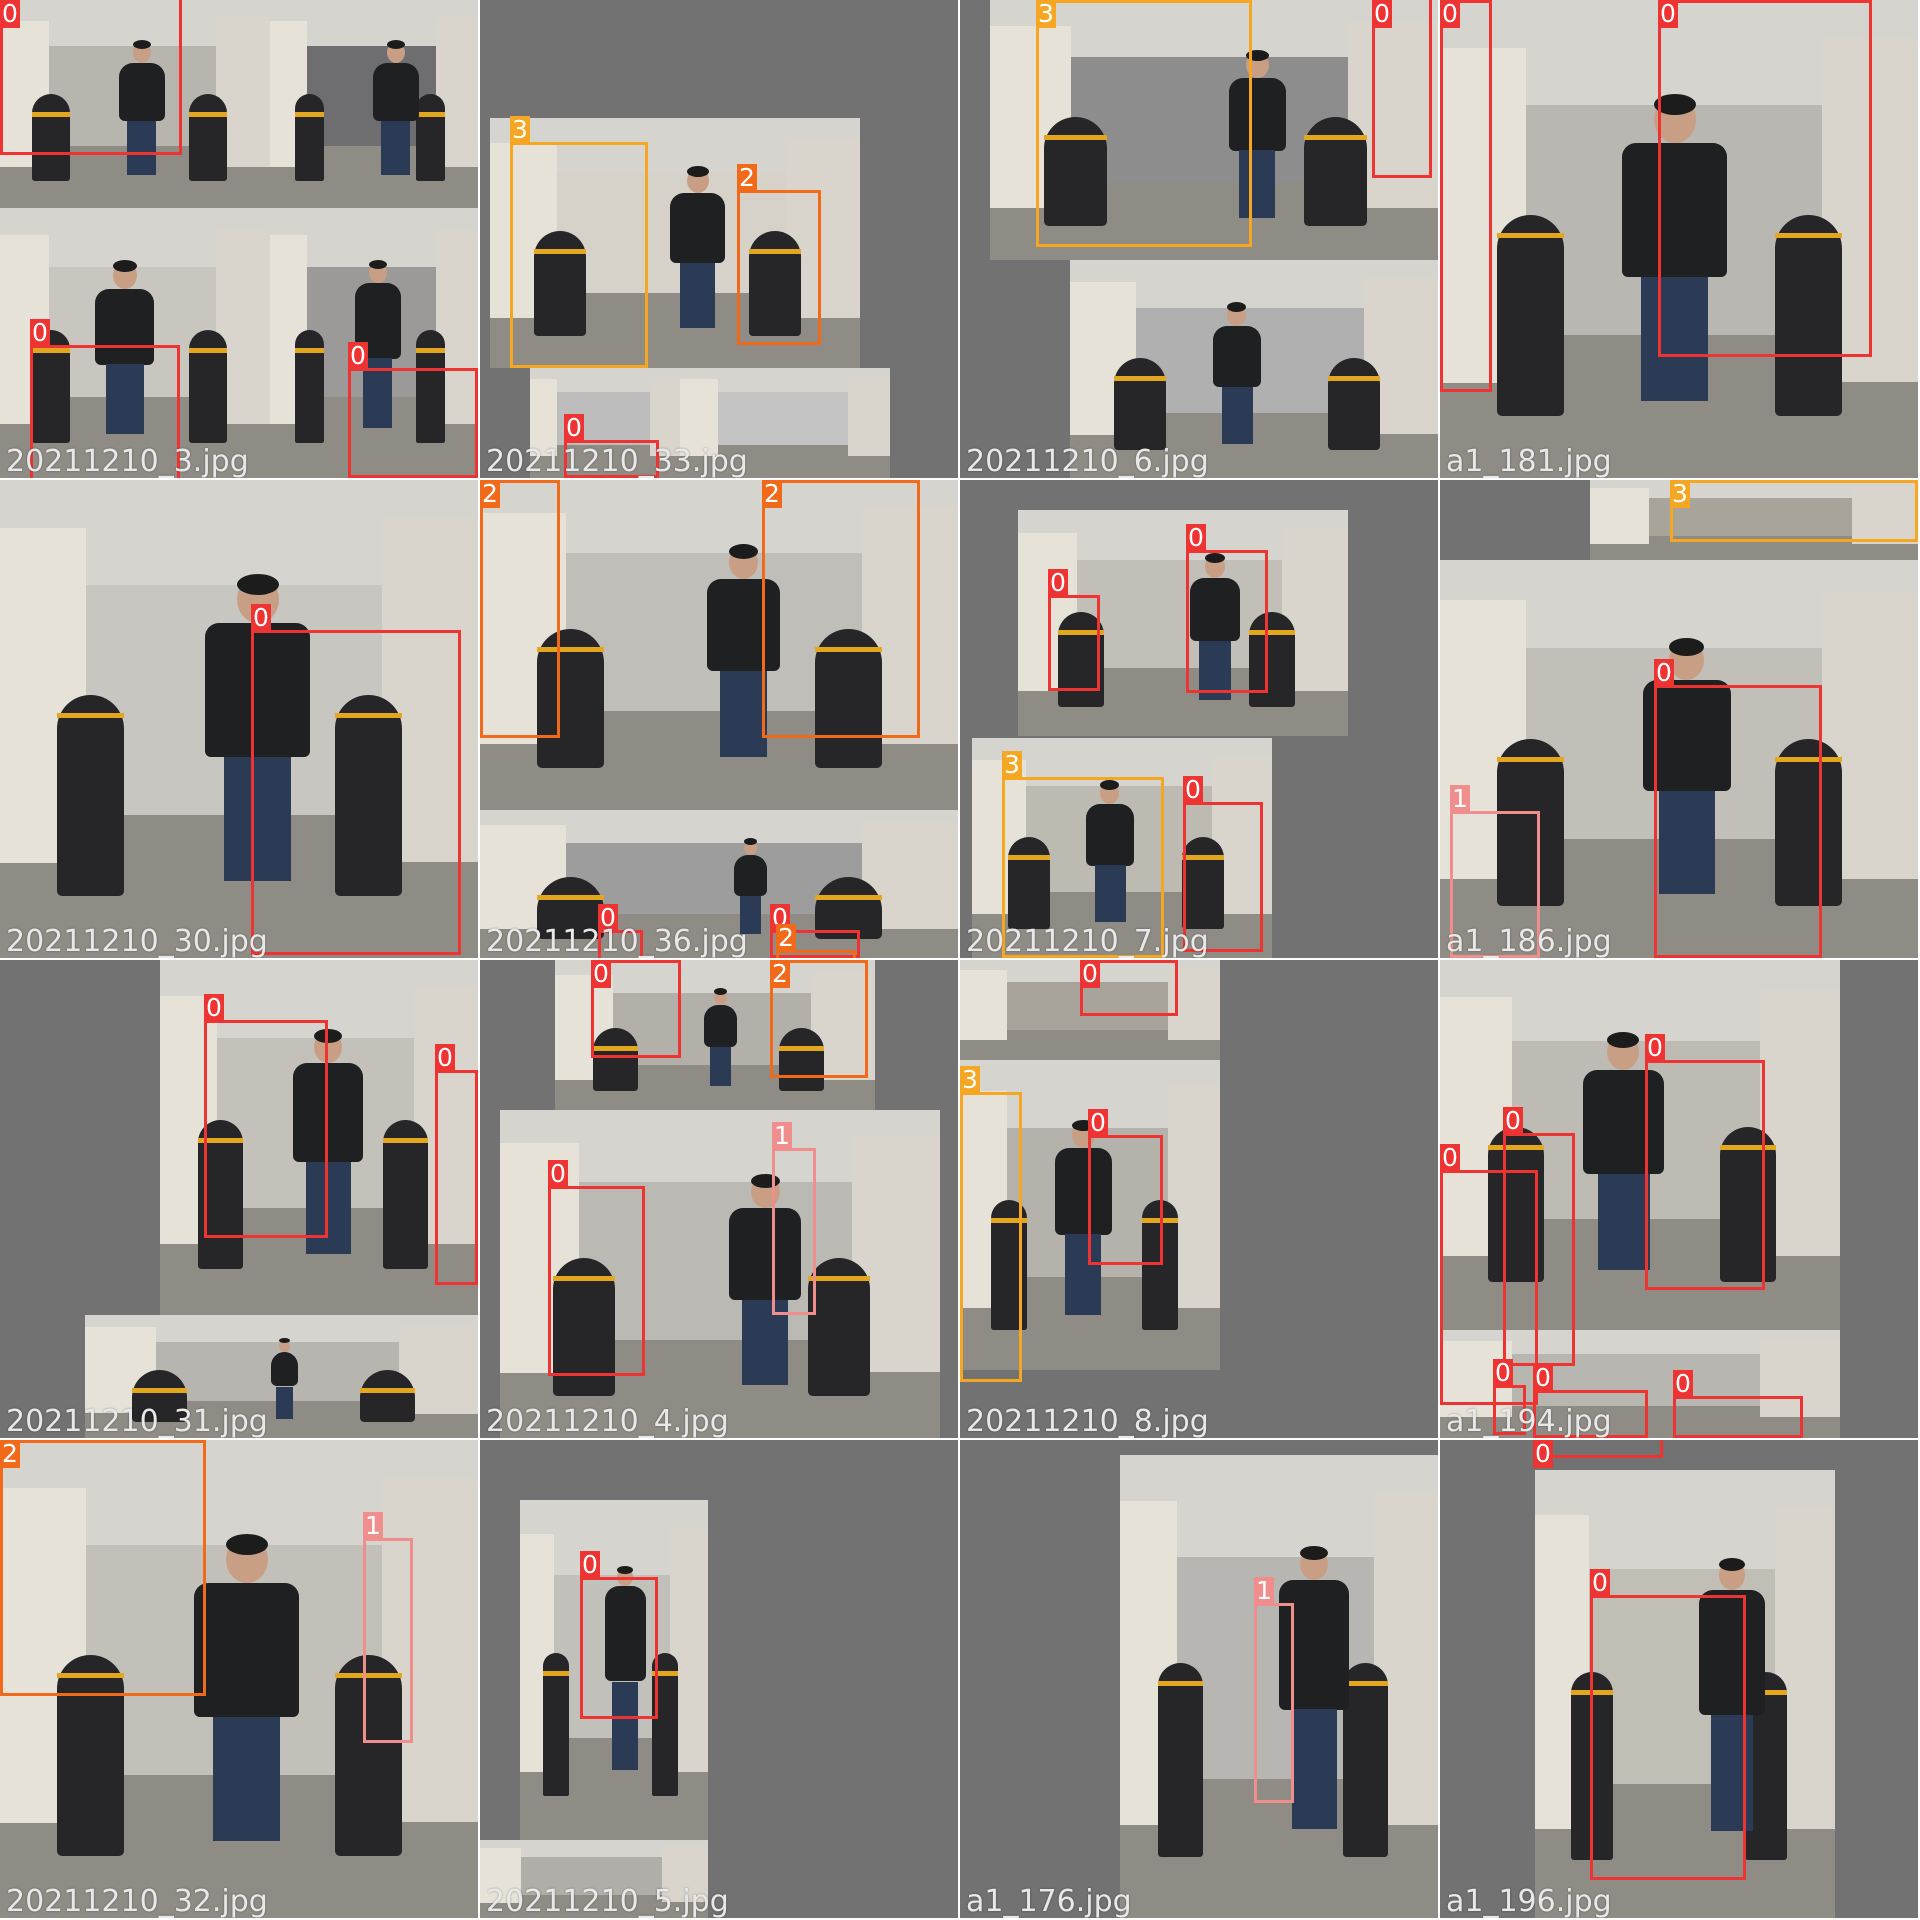  Describe the element at coordinates (1199, 1199) in the screenshot. I see `mosaic-tile: 0 3 0 20211210_8.jpg` at that location.